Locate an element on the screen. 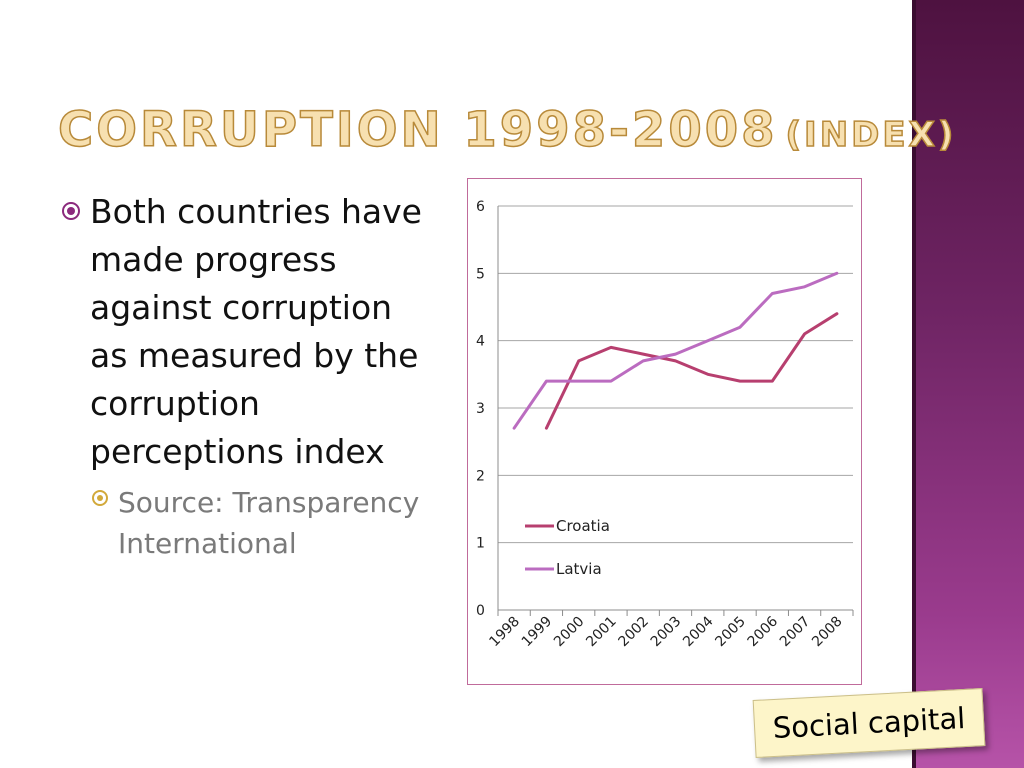 This screenshot has width=1024, height=768. legend-label-latvia: Latvia is located at coordinates (579, 569).